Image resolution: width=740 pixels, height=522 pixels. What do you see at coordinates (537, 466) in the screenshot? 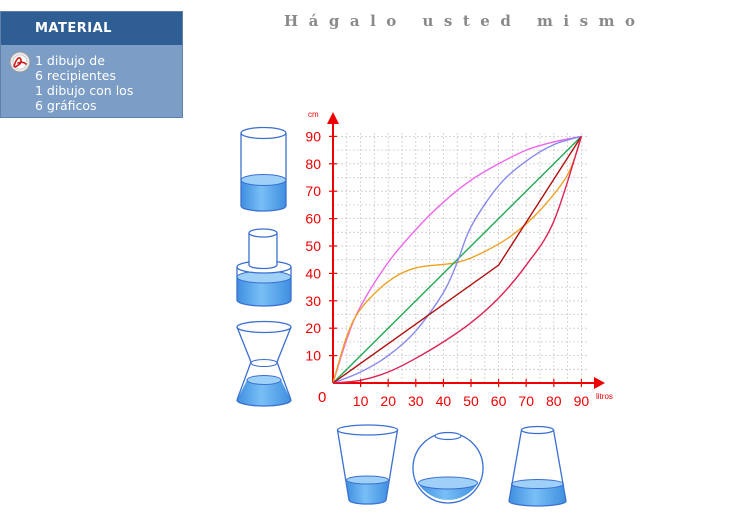
I see `flask-cone-container-icon` at bounding box center [537, 466].